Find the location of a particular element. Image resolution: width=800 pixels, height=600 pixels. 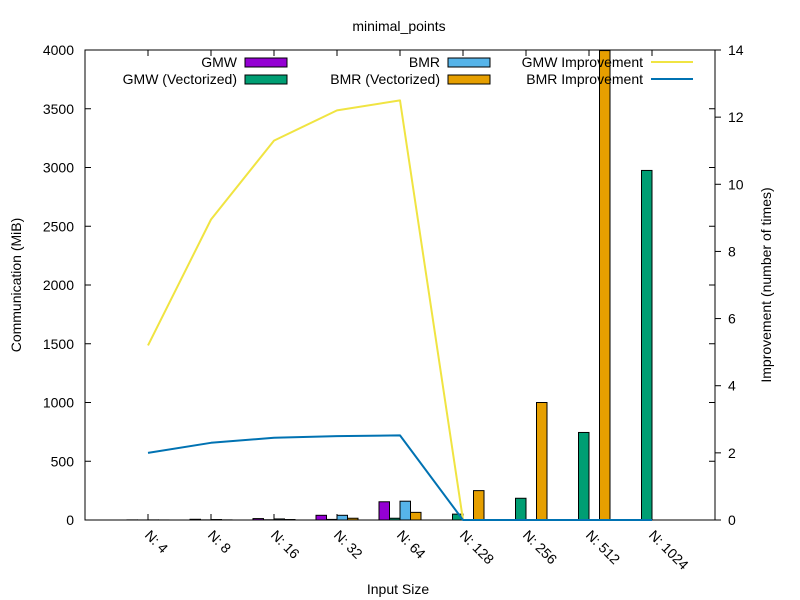

y-tick-label: 3000 is located at coordinates (58, 168).